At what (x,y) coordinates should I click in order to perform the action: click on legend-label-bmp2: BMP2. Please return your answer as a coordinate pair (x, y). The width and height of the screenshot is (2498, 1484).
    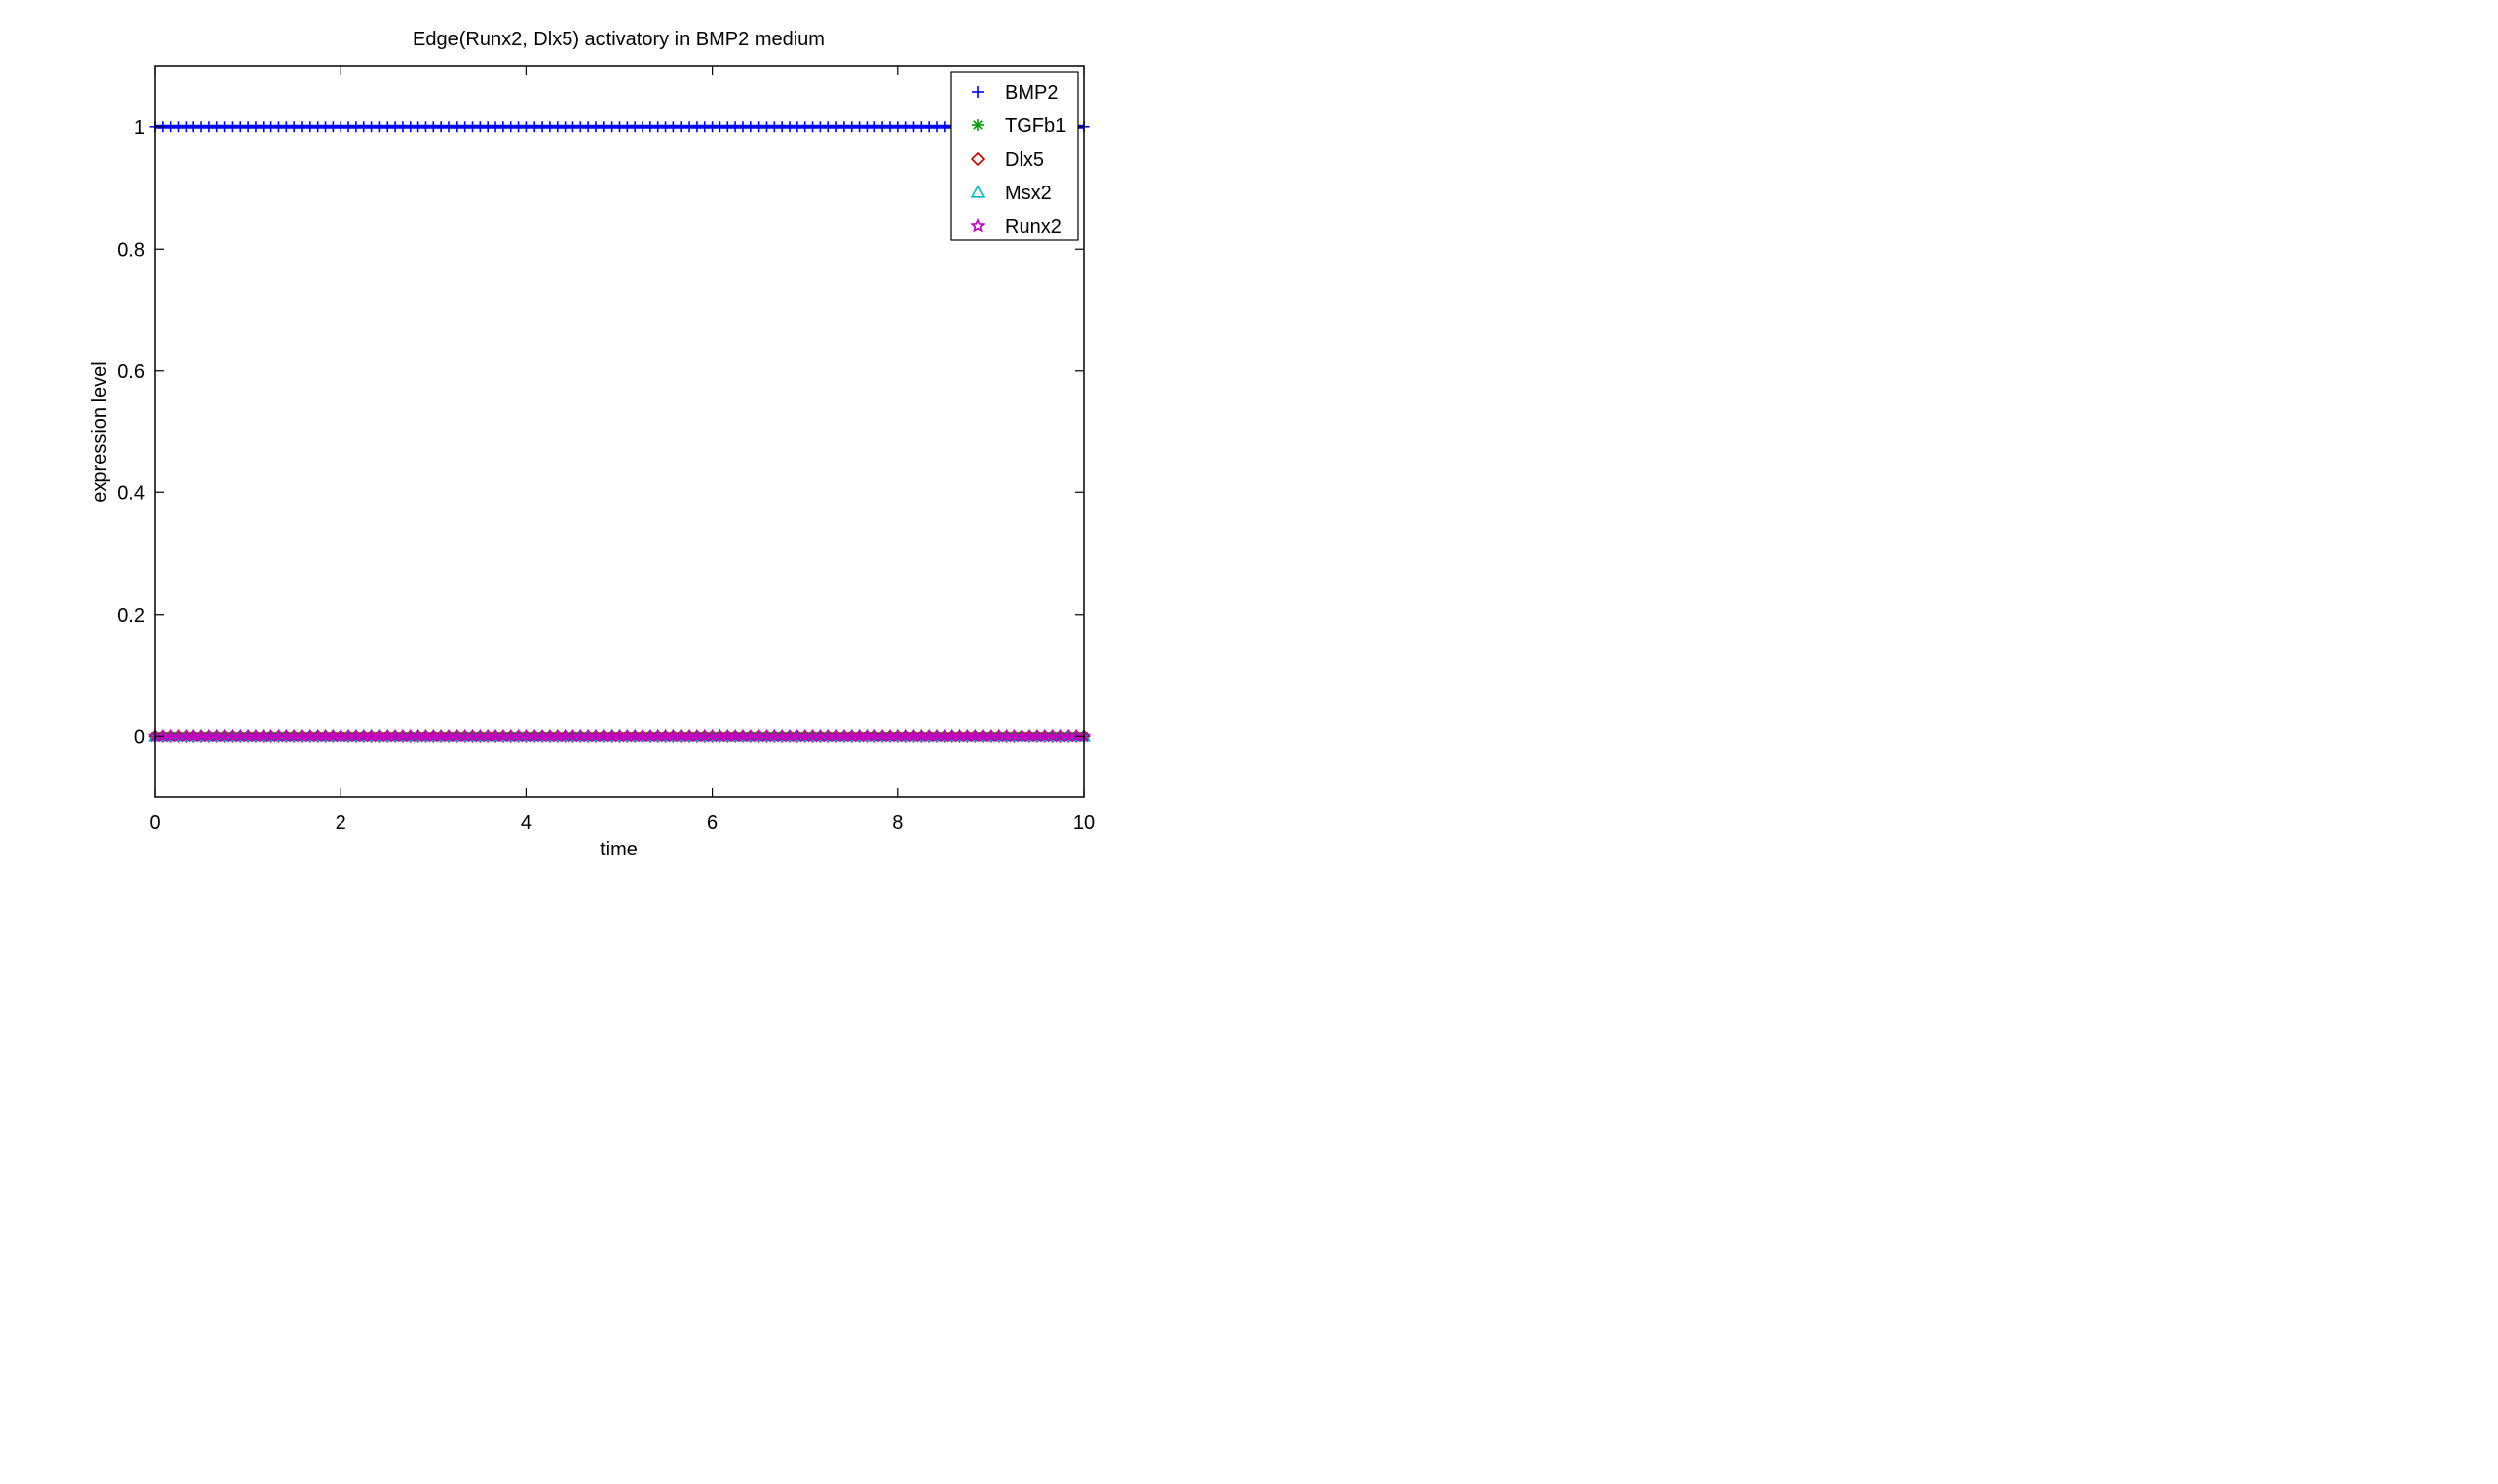
    Looking at the image, I should click on (1031, 93).